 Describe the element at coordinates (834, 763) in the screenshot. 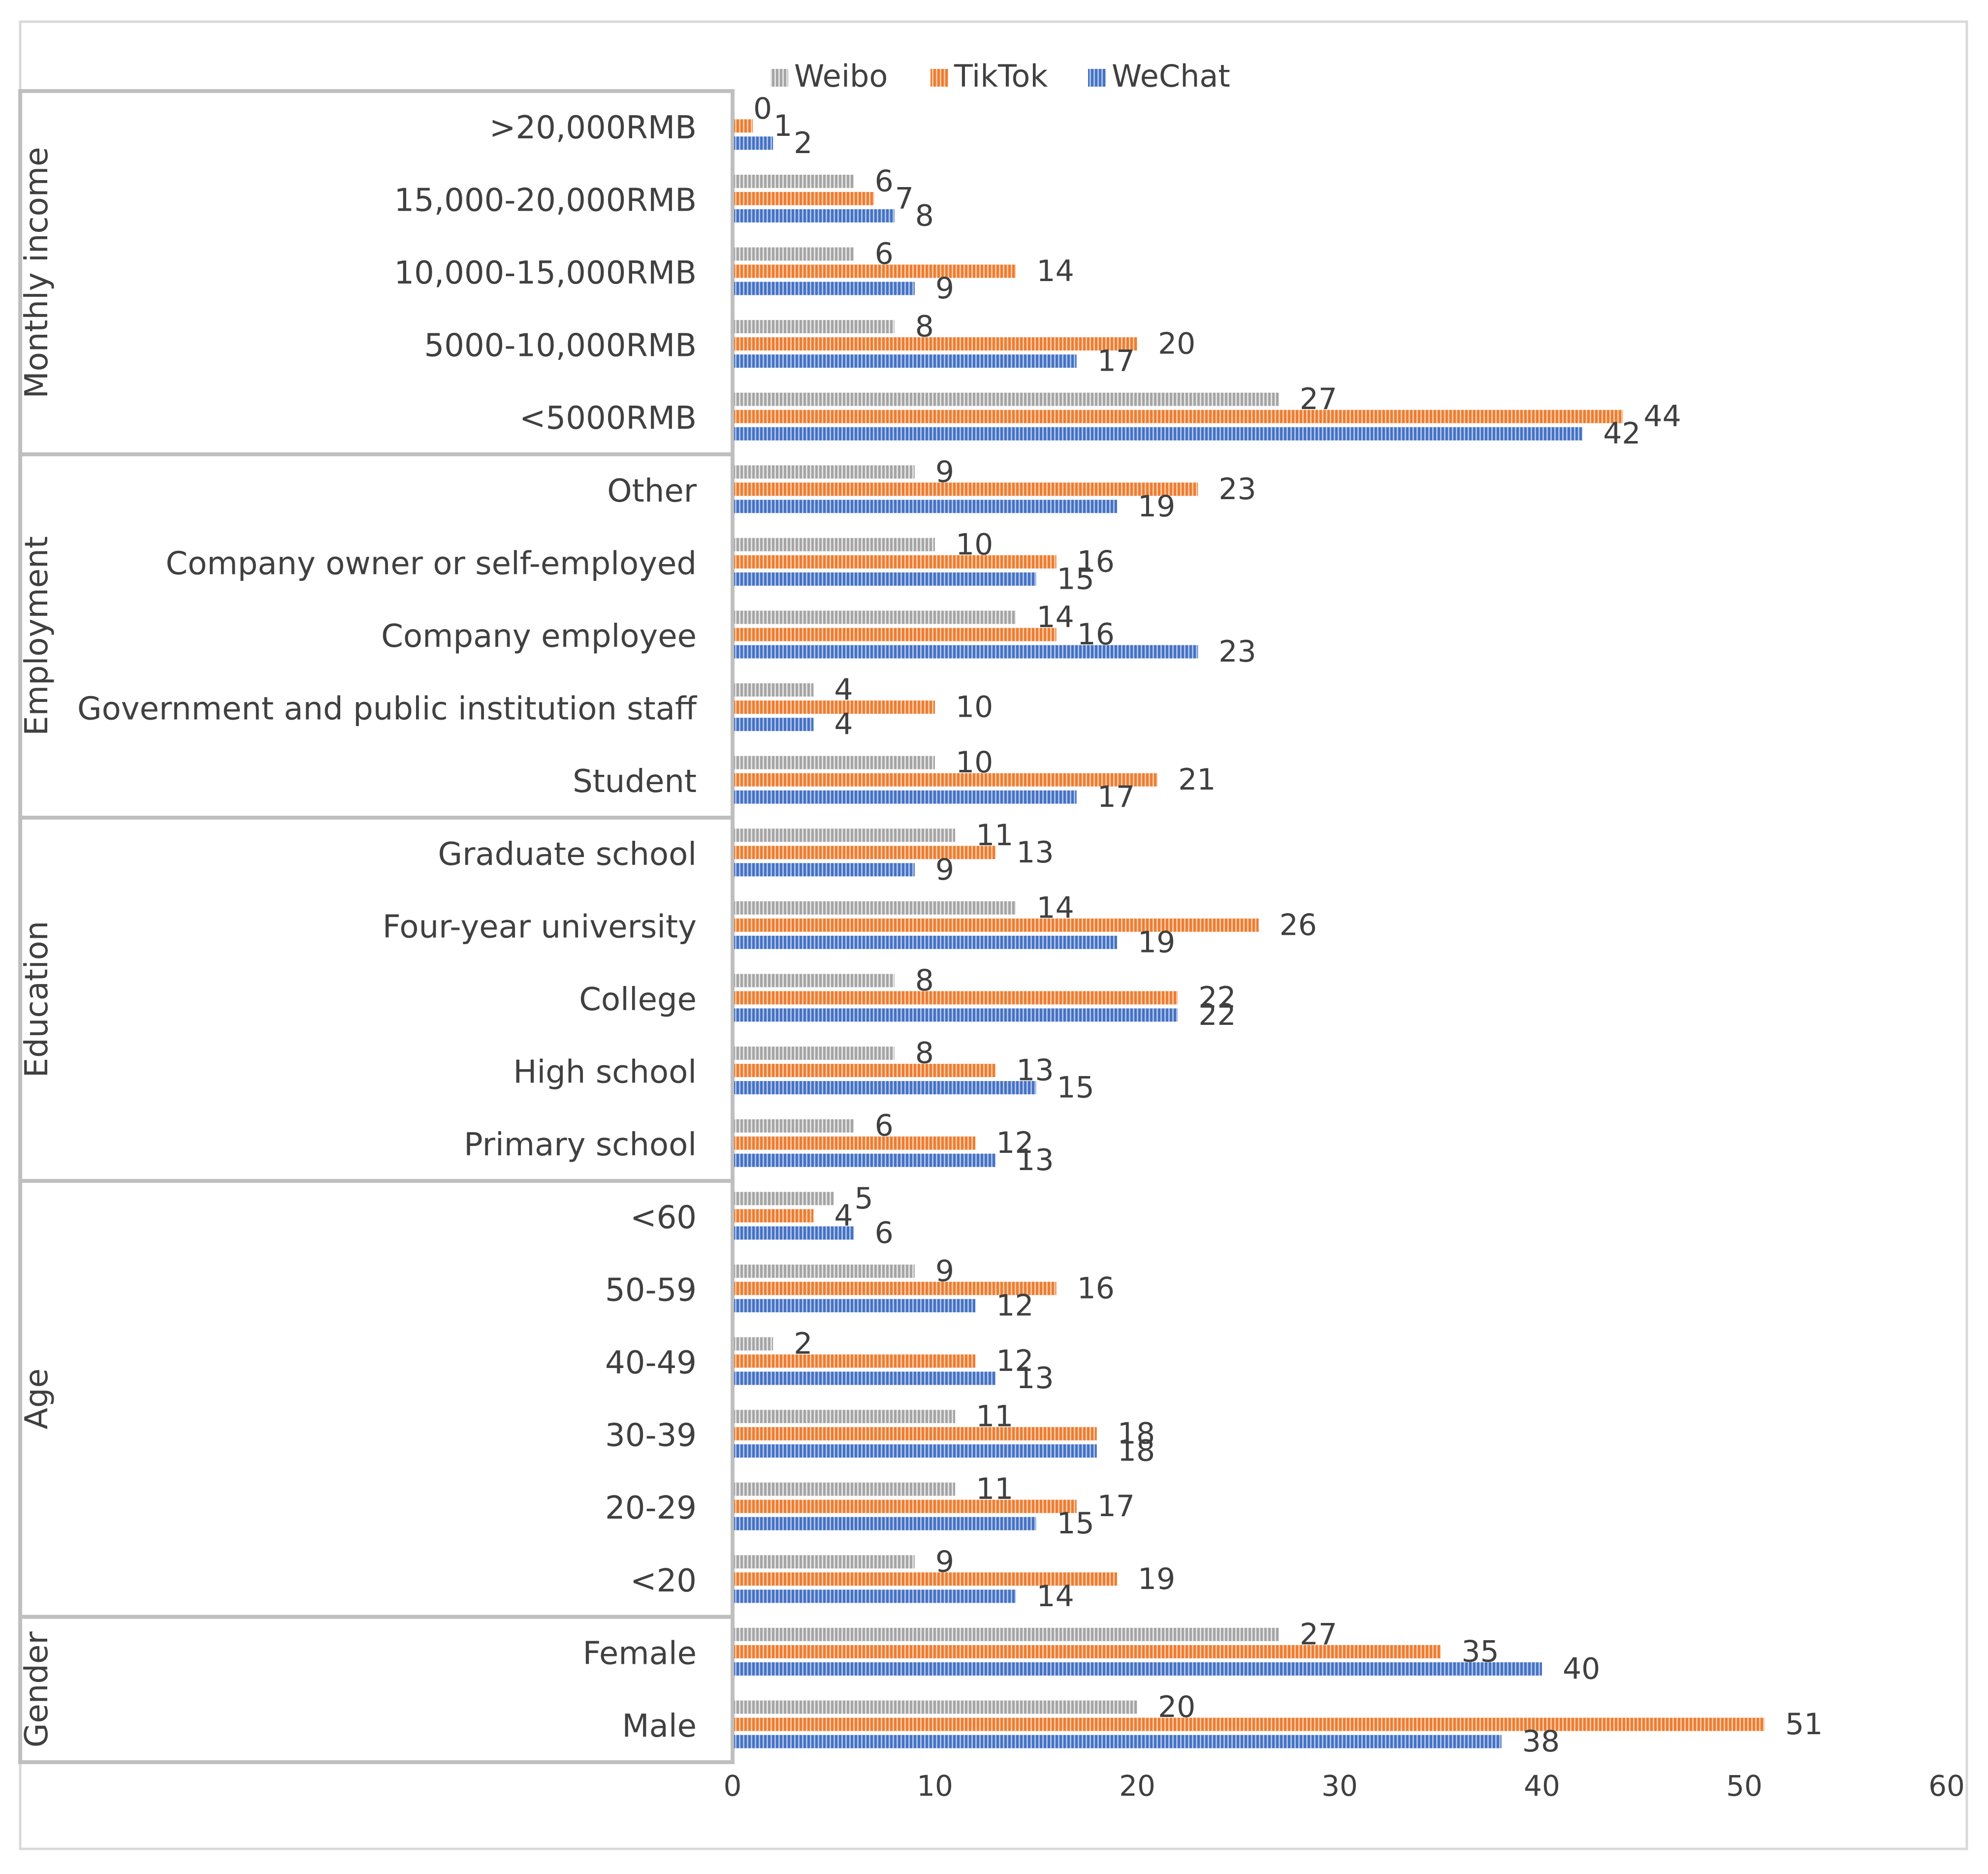

I see `bar-weibo-student` at that location.